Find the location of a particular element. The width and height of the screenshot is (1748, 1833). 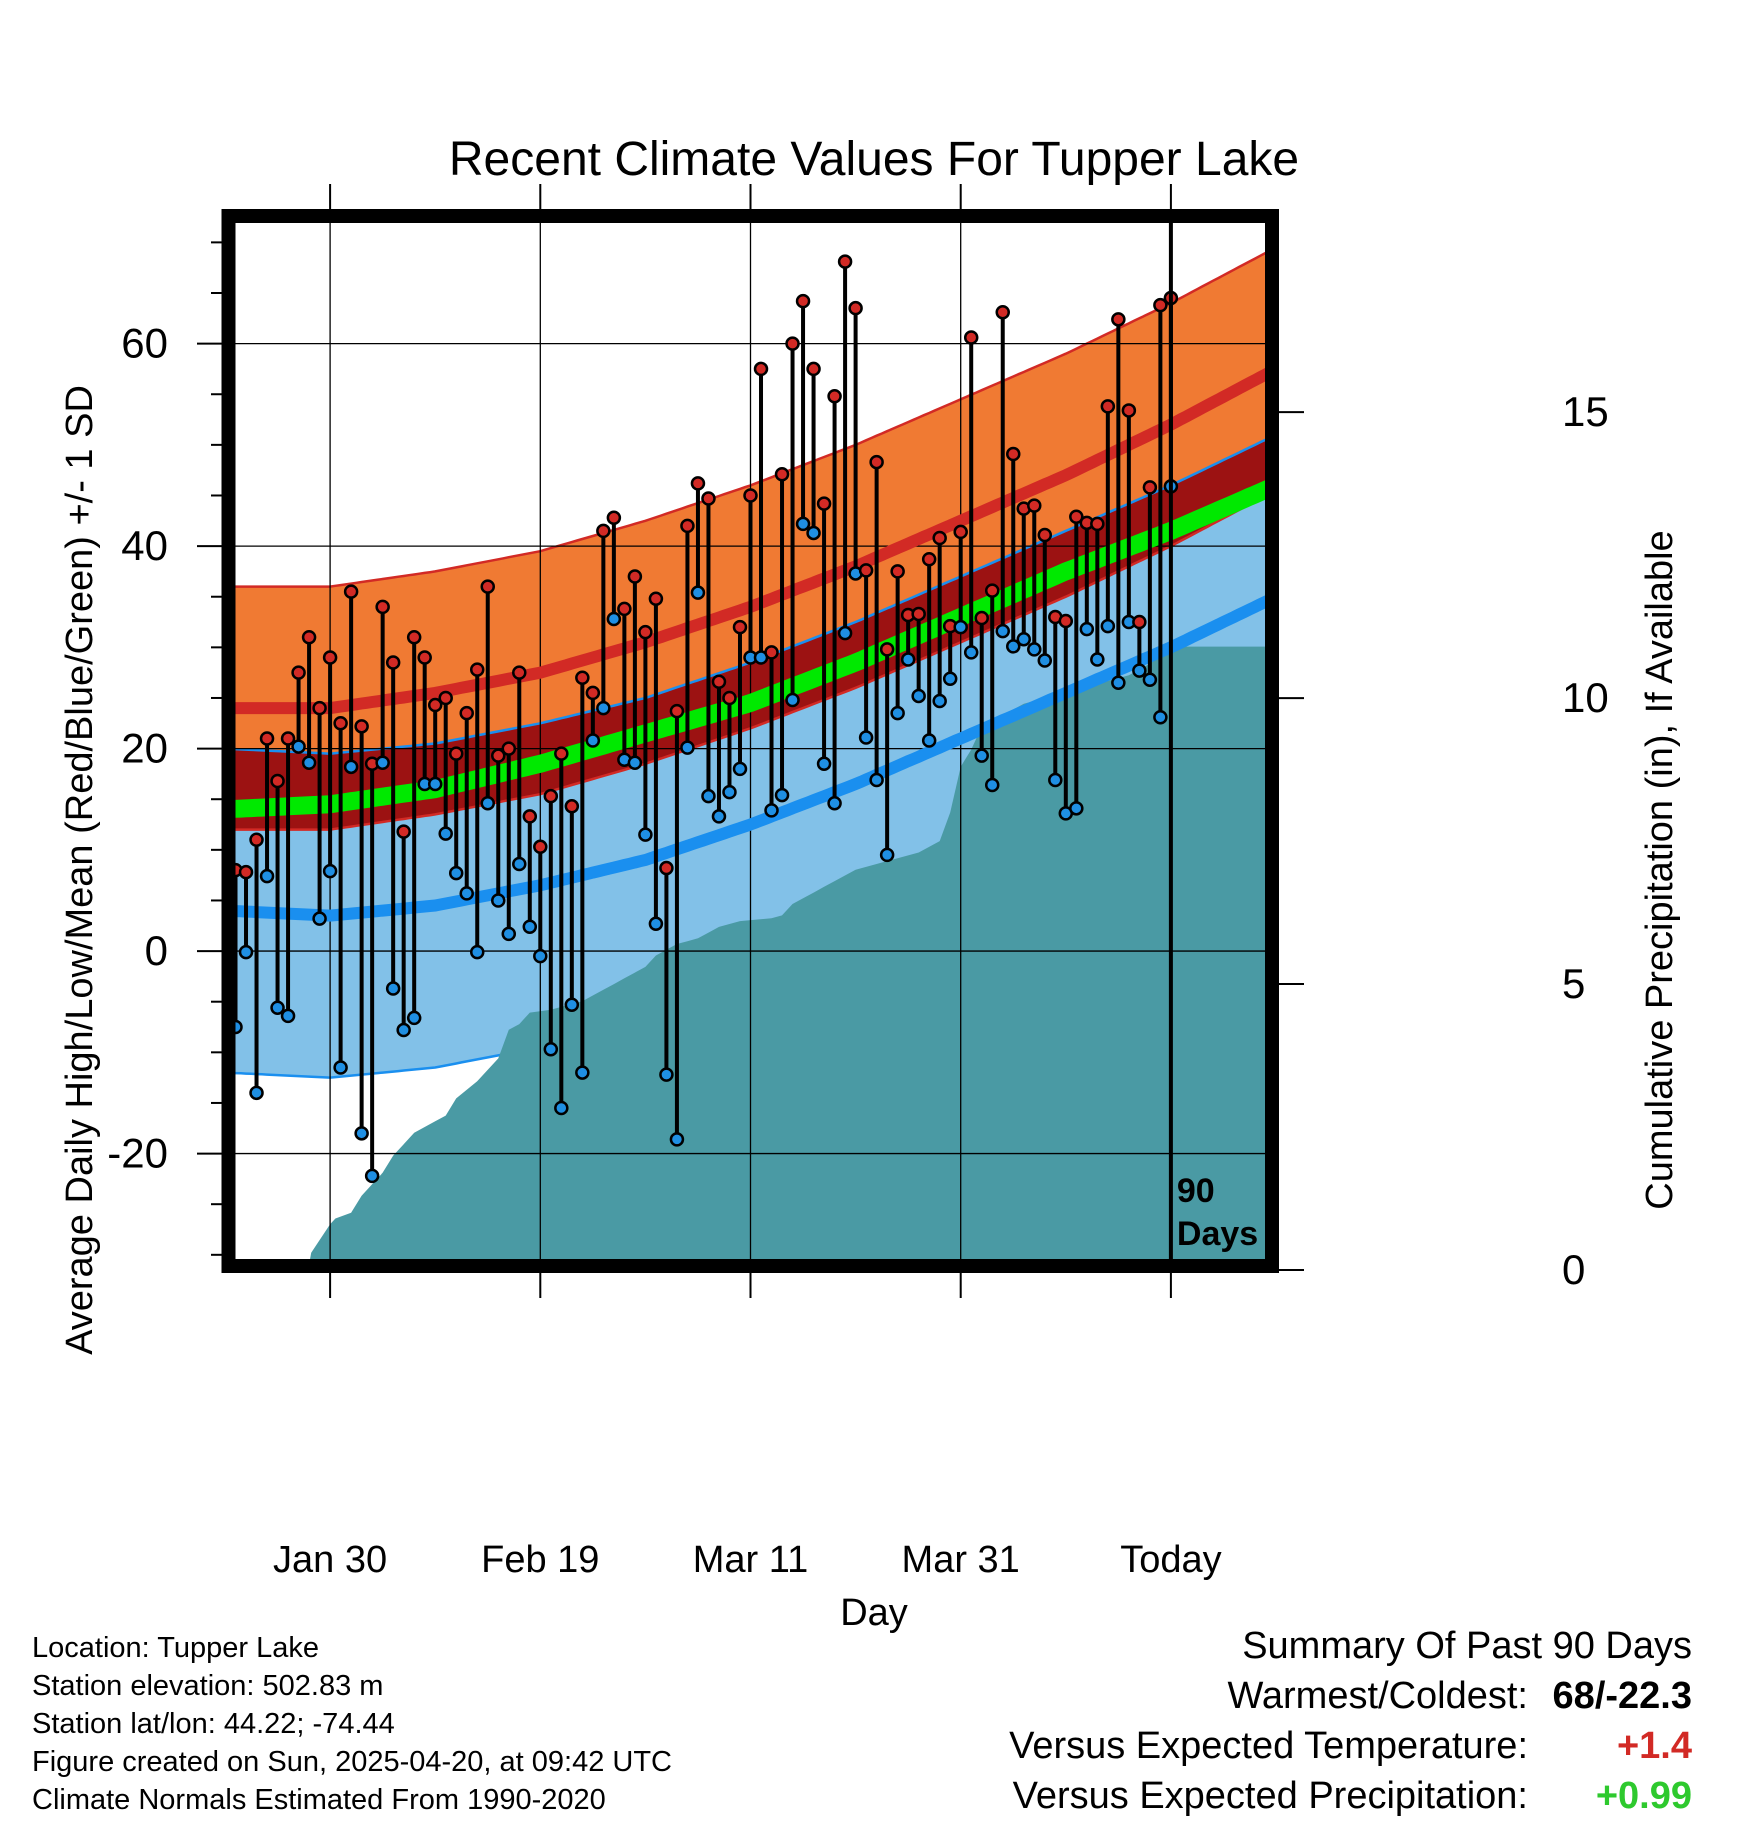

y-tick-label: 20 is located at coordinates (144, 748).